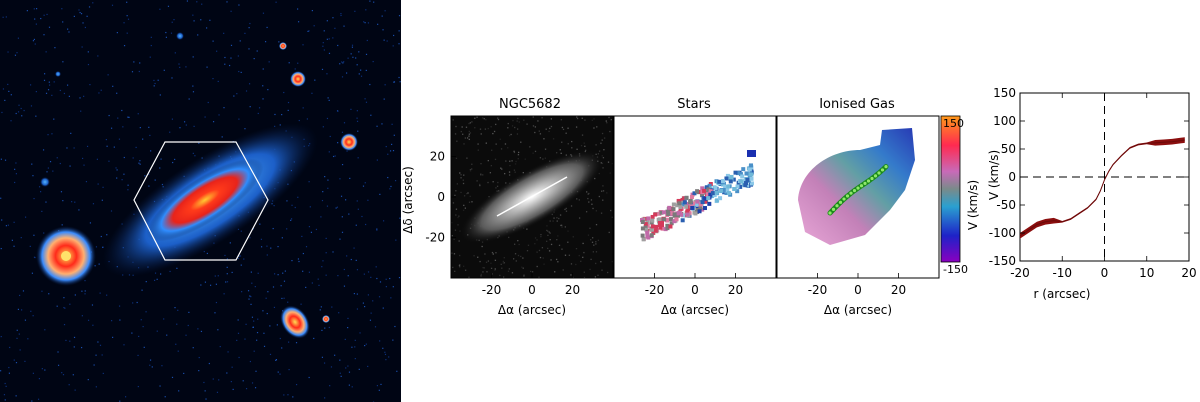  I want to click on colorbar-label: V (km/s), so click(973, 205).